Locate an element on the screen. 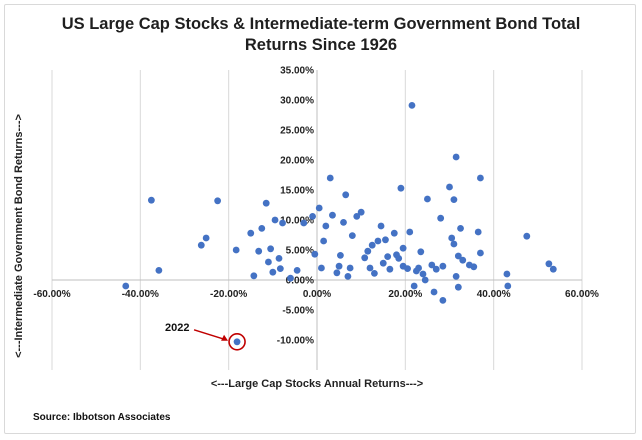 The height and width of the screenshot is (440, 642). x-tick-label: 0.00% is located at coordinates (317, 294).